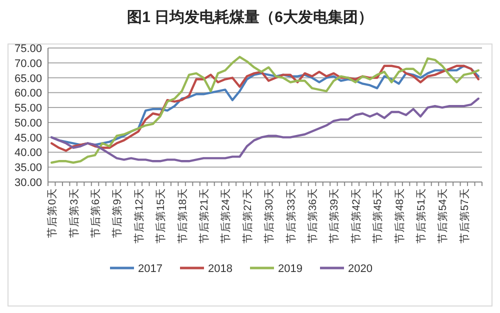 This screenshot has height=313, width=500. Describe the element at coordinates (360, 269) in the screenshot. I see `legend-label: 2020` at that location.